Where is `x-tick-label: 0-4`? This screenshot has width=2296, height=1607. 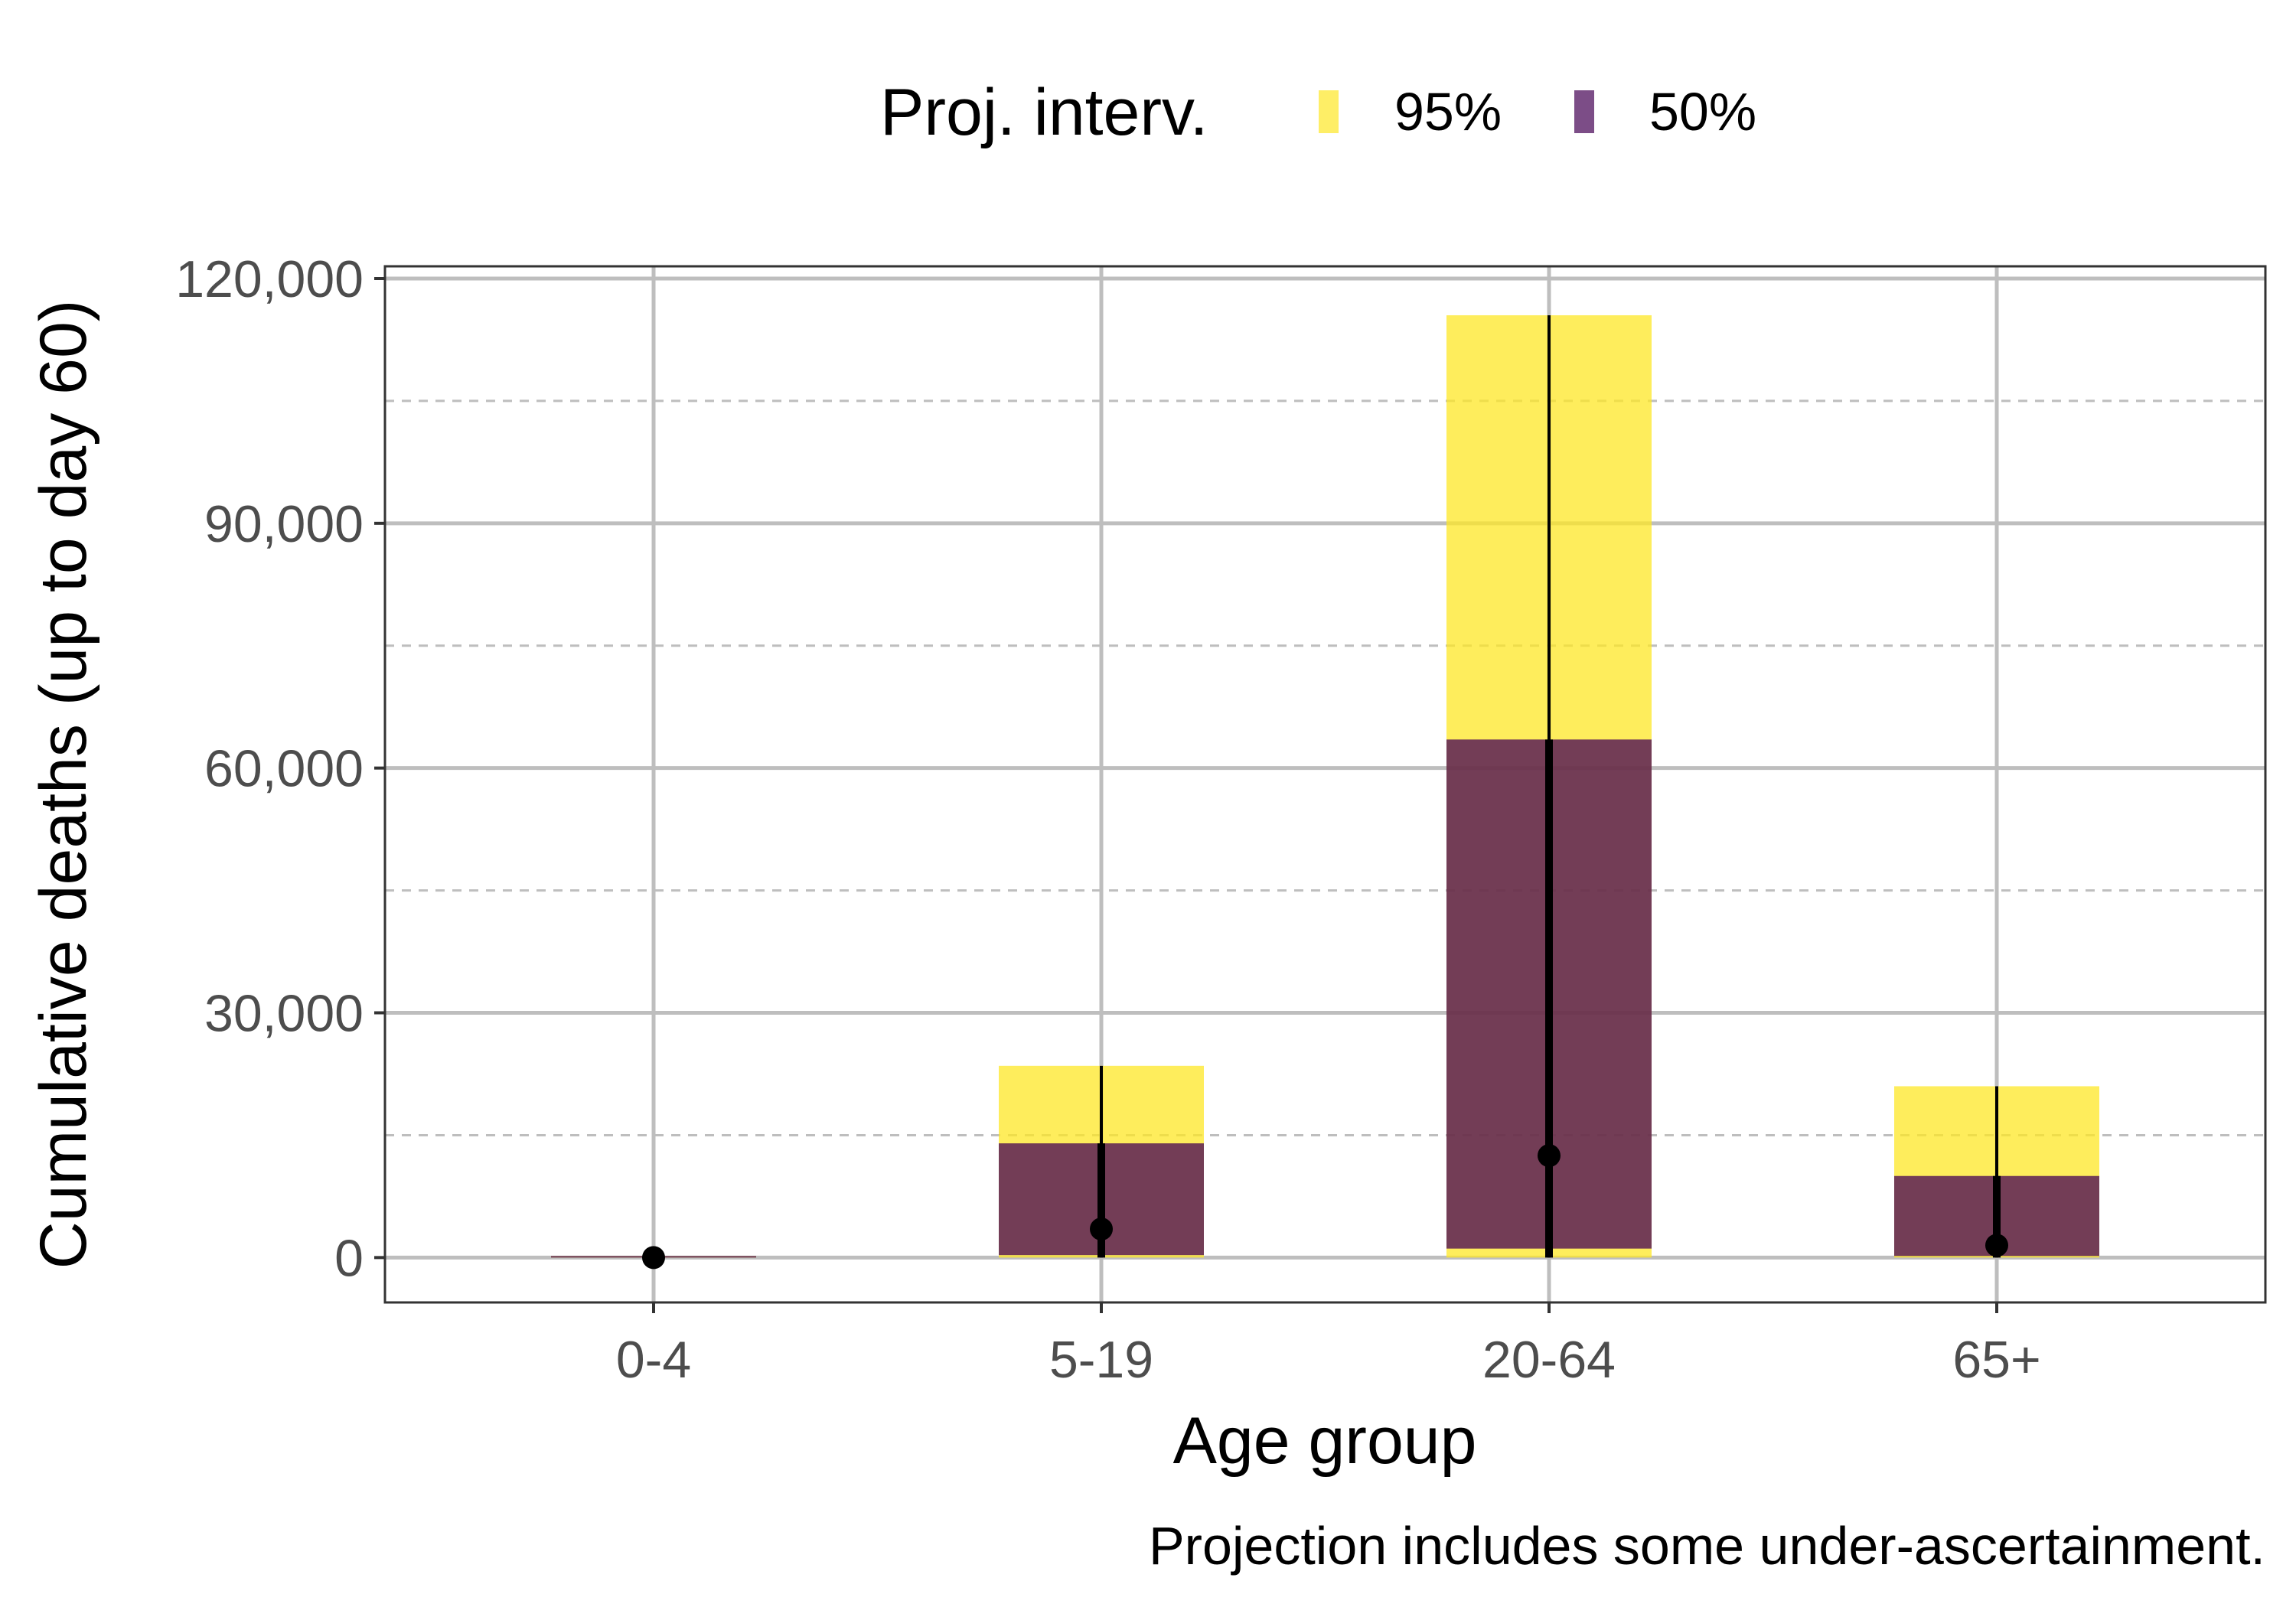 x-tick-label: 0-4 is located at coordinates (653, 1360).